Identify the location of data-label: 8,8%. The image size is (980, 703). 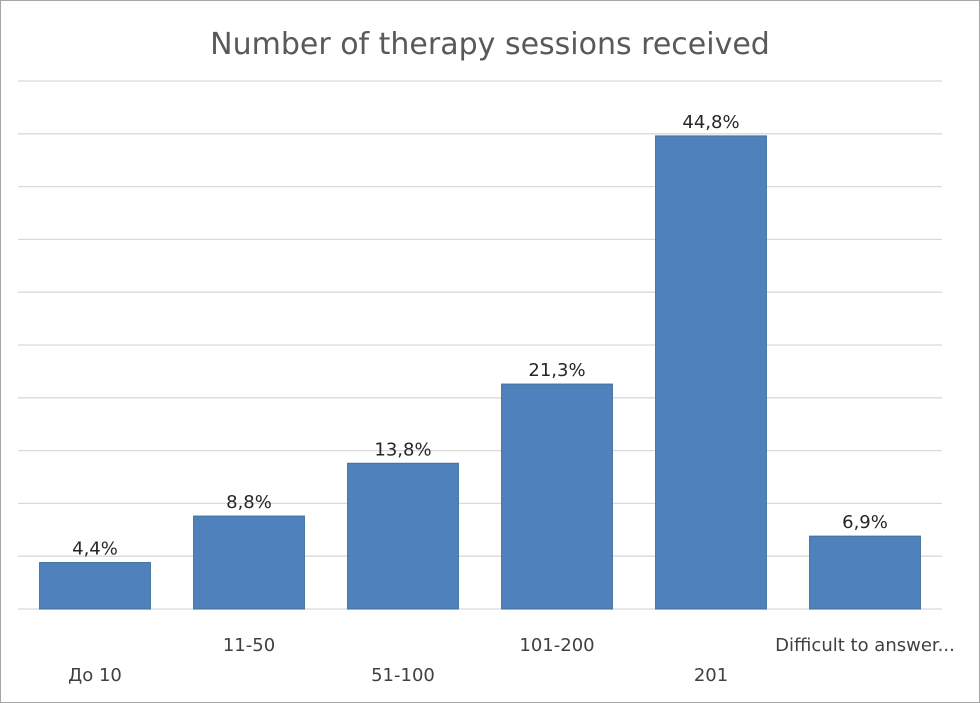
(249, 502).